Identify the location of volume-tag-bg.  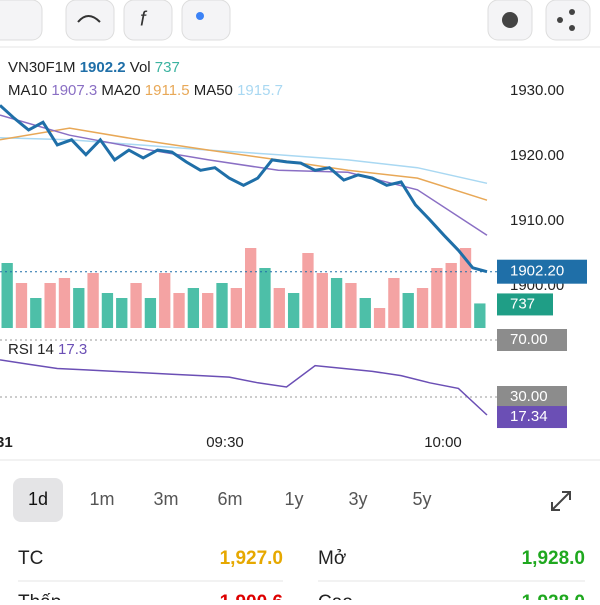
(525, 304).